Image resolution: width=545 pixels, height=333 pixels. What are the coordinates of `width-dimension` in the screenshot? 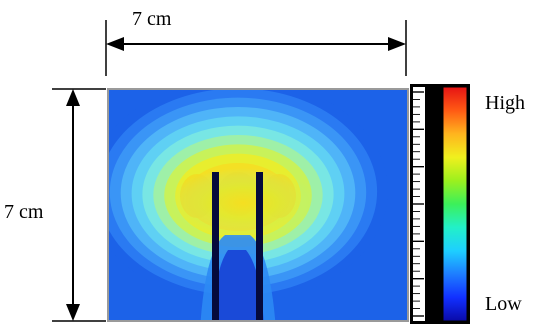 It's located at (256, 48).